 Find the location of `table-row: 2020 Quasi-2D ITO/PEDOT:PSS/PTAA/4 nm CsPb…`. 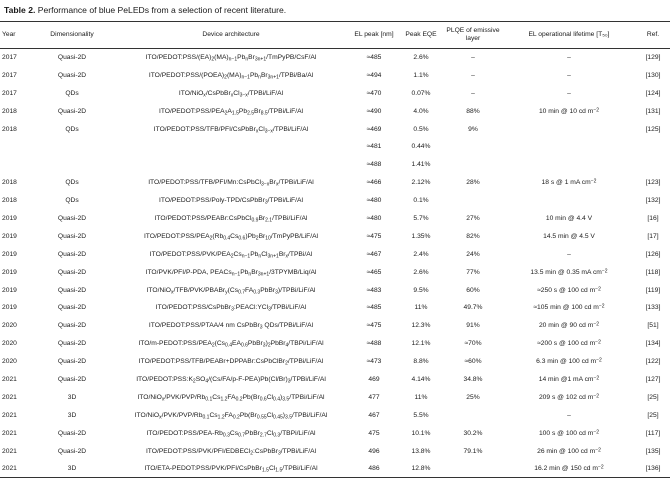

table-row: 2020 Quasi-2D ITO/PEDOT:PSS/PTAA/4 nm CsPb… is located at coordinates (335, 326).